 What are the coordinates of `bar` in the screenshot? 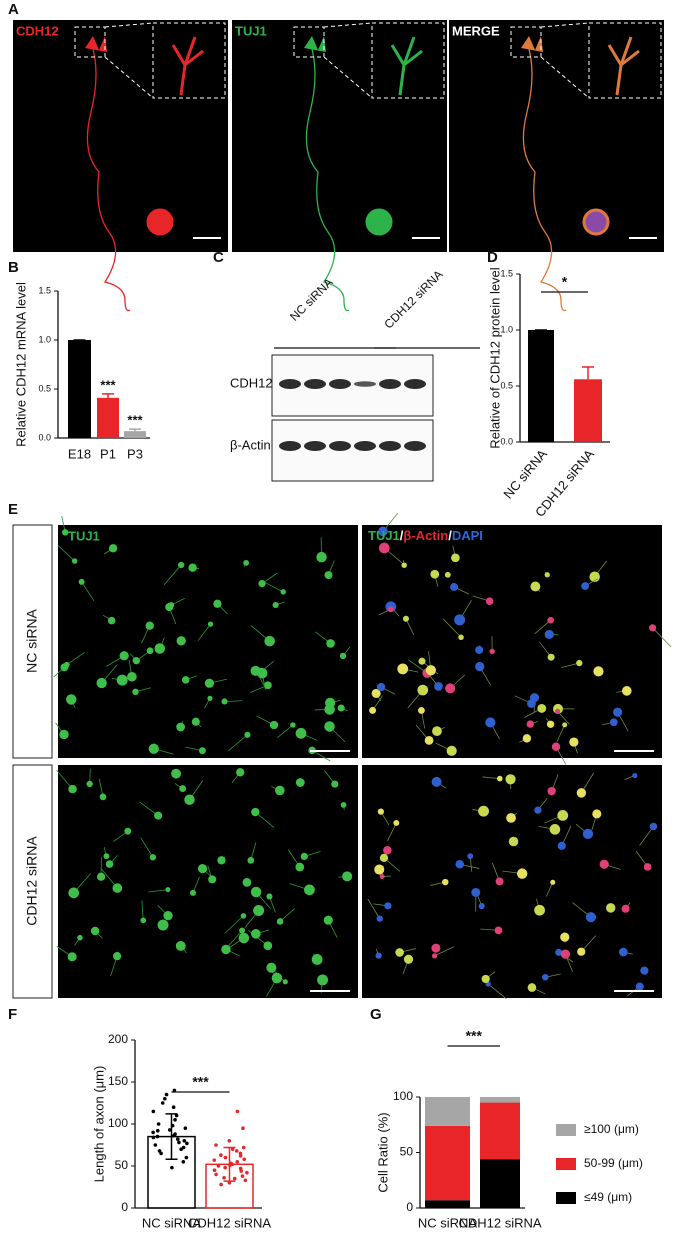 It's located at (135, 434).